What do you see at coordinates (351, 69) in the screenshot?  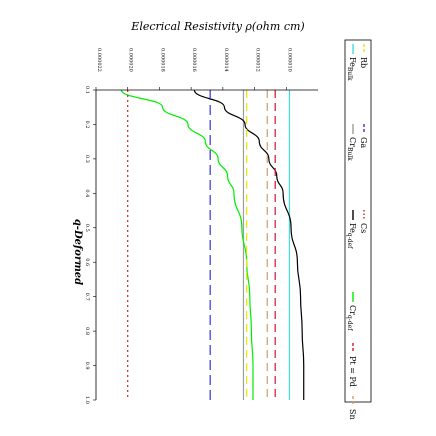 I see `legend-label-0: FeBulk` at bounding box center [351, 69].